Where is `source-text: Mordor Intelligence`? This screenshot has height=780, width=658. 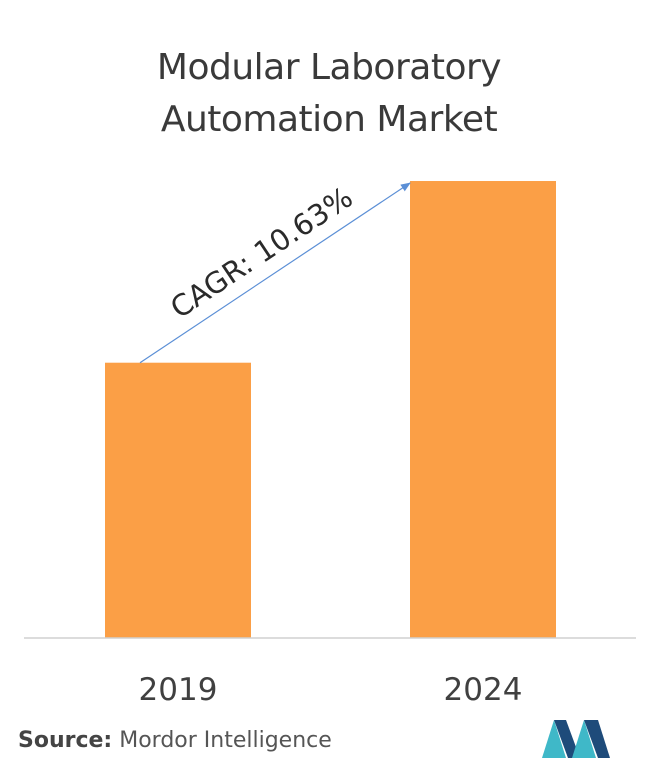 source-text: Mordor Intelligence is located at coordinates (222, 740).